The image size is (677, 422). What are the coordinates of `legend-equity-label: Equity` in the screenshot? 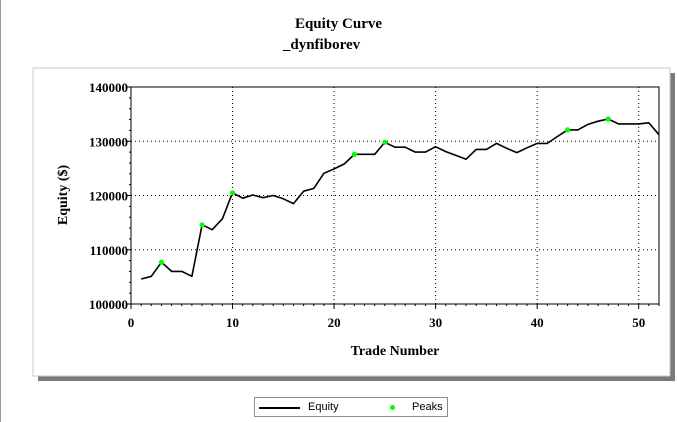 It's located at (323, 407).